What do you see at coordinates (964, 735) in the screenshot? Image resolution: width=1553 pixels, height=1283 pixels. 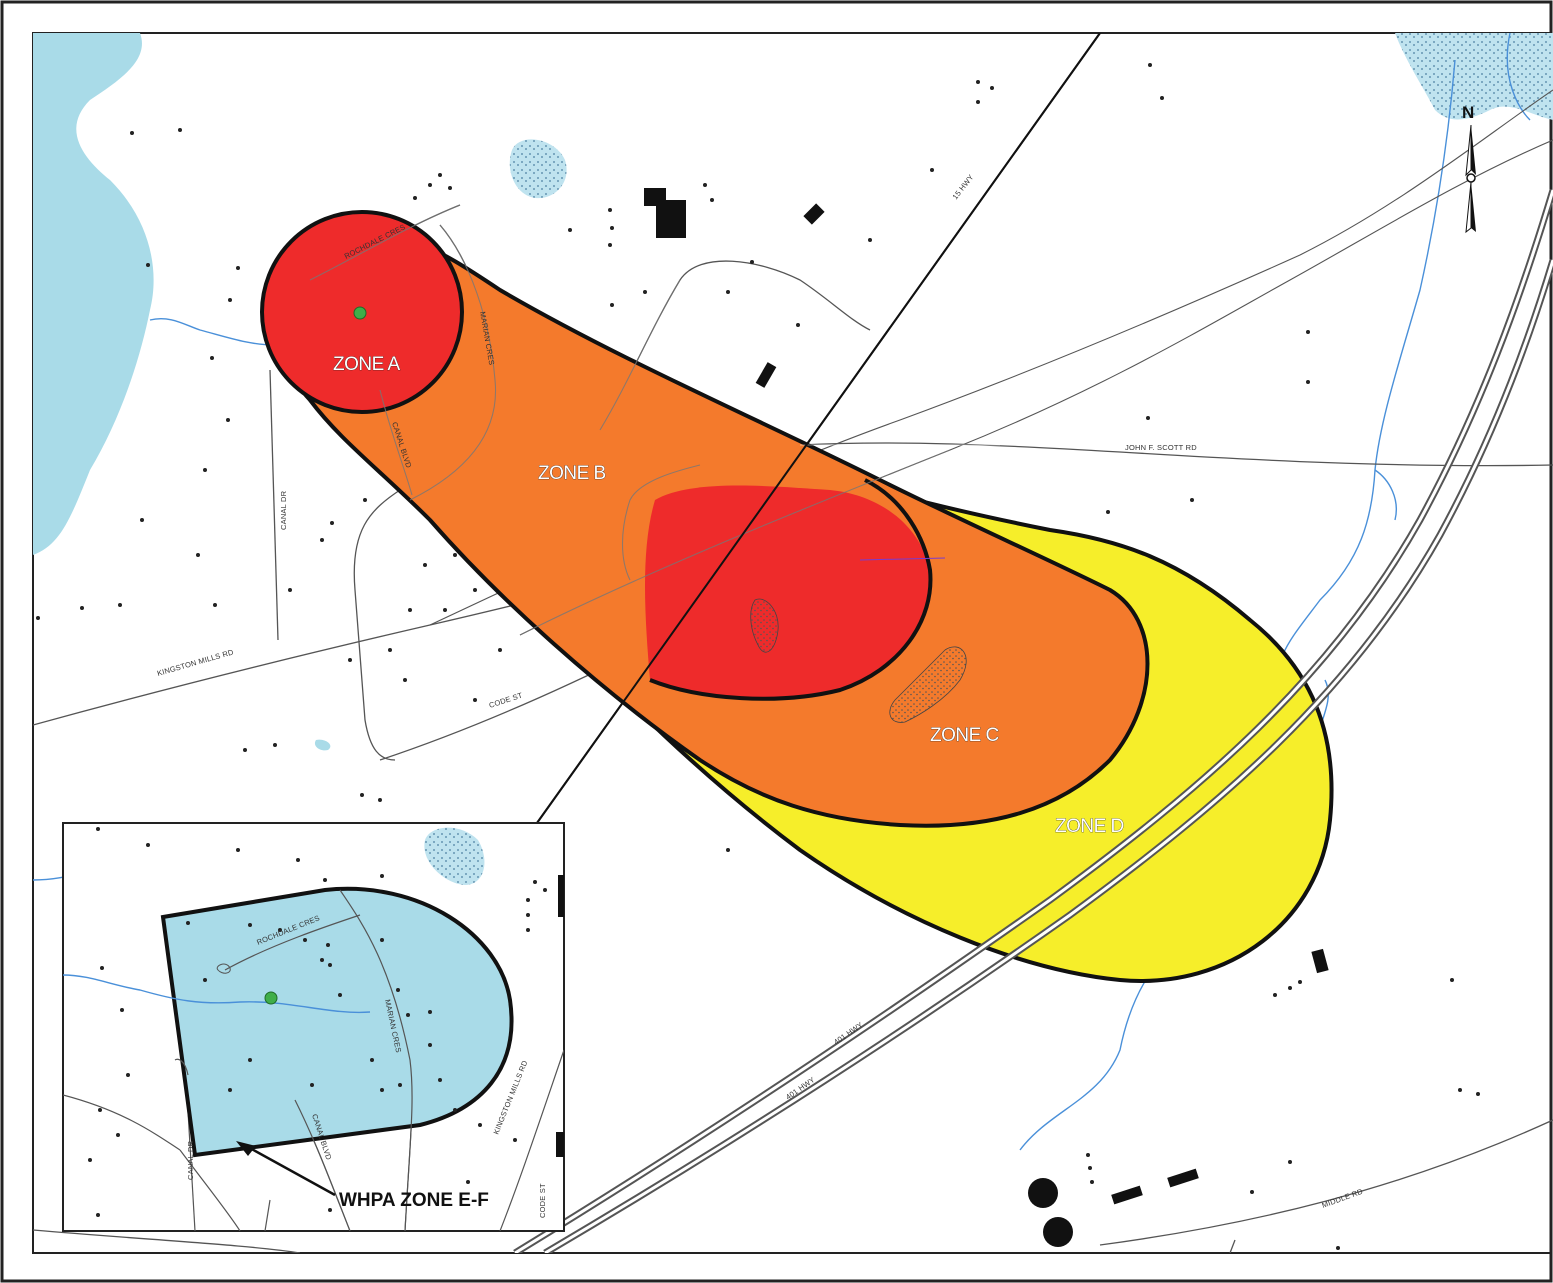 I see `zone-c-label: ZONE C` at bounding box center [964, 735].